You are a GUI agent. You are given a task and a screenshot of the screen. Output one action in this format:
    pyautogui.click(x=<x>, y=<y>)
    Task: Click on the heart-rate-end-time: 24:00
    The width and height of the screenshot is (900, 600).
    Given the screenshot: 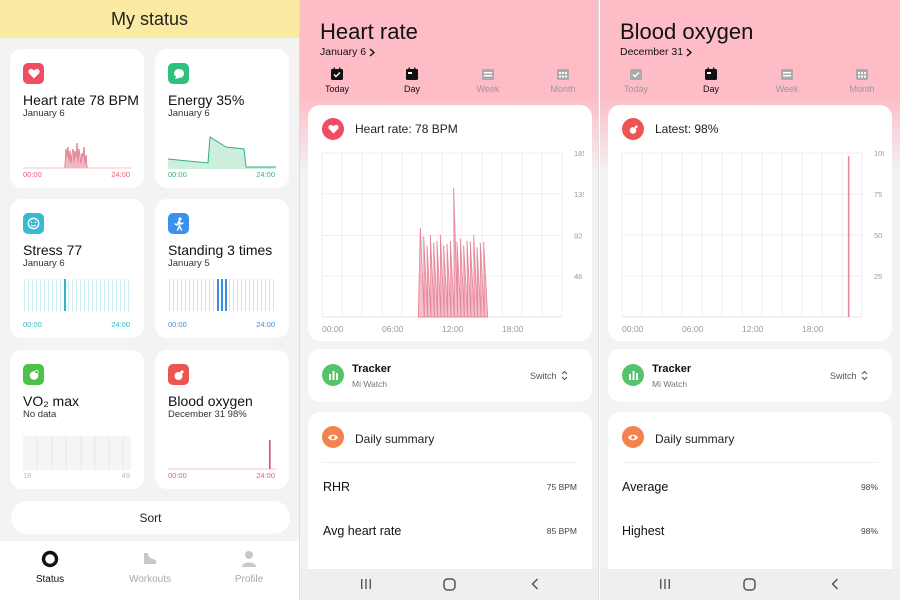 What is the action you would take?
    pyautogui.click(x=120, y=174)
    